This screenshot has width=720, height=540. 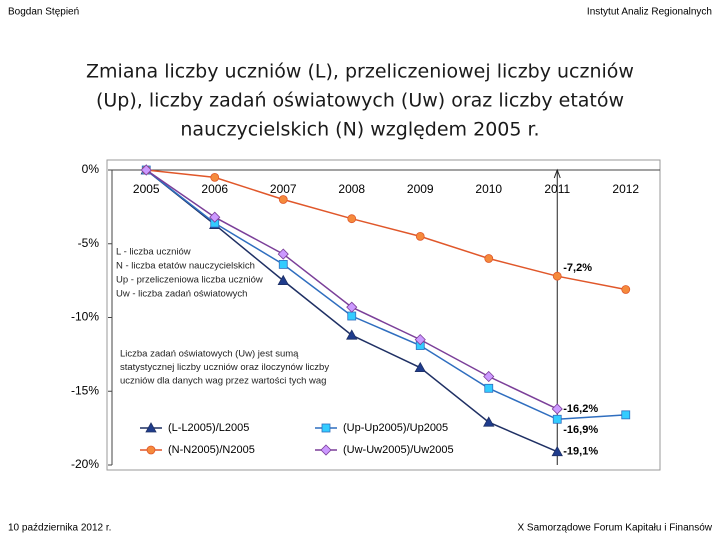 What do you see at coordinates (580, 452) in the screenshot?
I see `value-label: -19,1%` at bounding box center [580, 452].